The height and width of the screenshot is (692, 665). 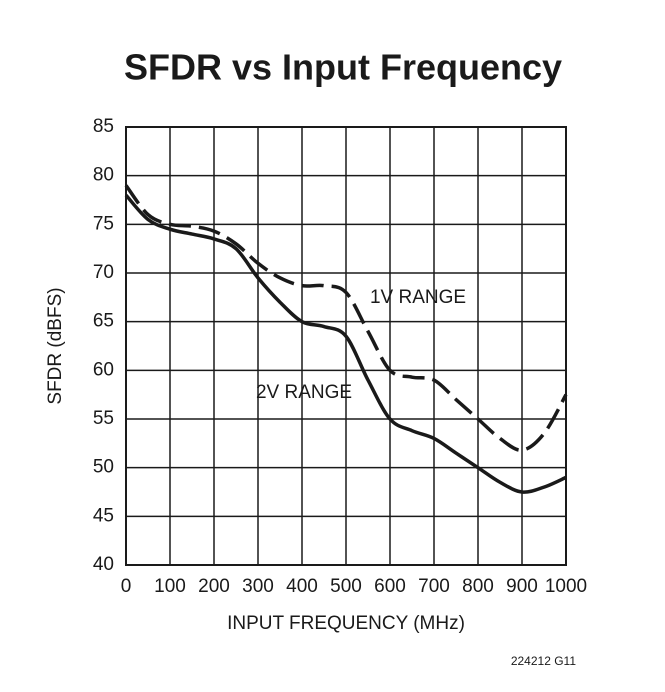 What do you see at coordinates (103, 369) in the screenshot?
I see `y-tick-label: 60` at bounding box center [103, 369].